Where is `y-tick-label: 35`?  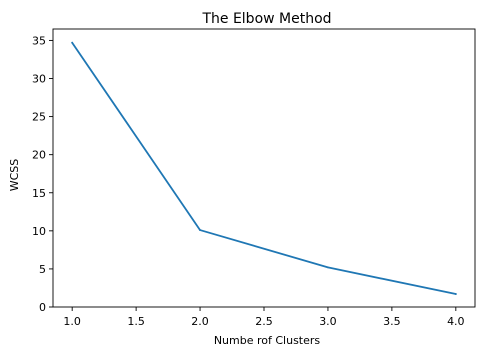 y-tick-label: 35 is located at coordinates (39, 40).